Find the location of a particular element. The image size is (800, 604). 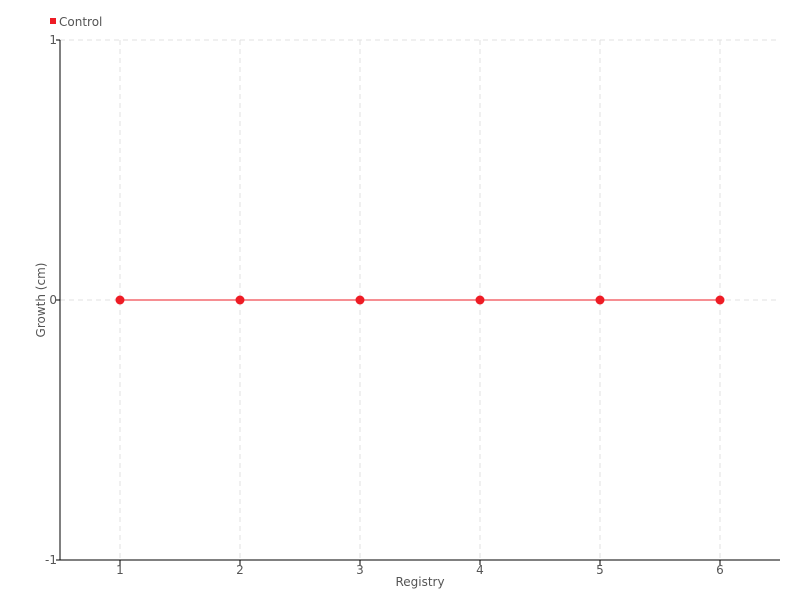

x-tick-label: 4 is located at coordinates (480, 570).